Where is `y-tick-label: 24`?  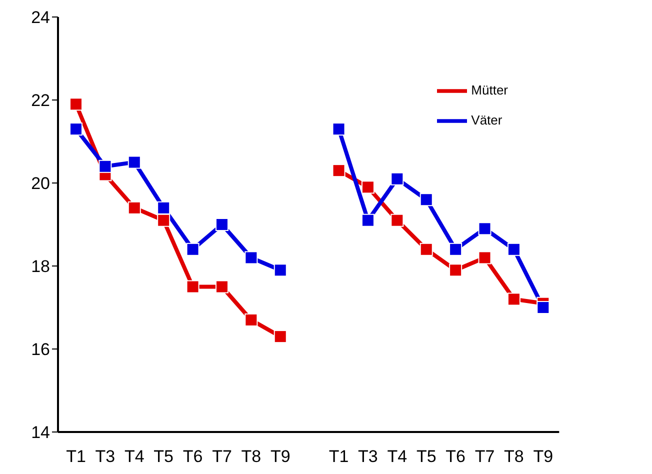
y-tick-label: 24 is located at coordinates (40, 18).